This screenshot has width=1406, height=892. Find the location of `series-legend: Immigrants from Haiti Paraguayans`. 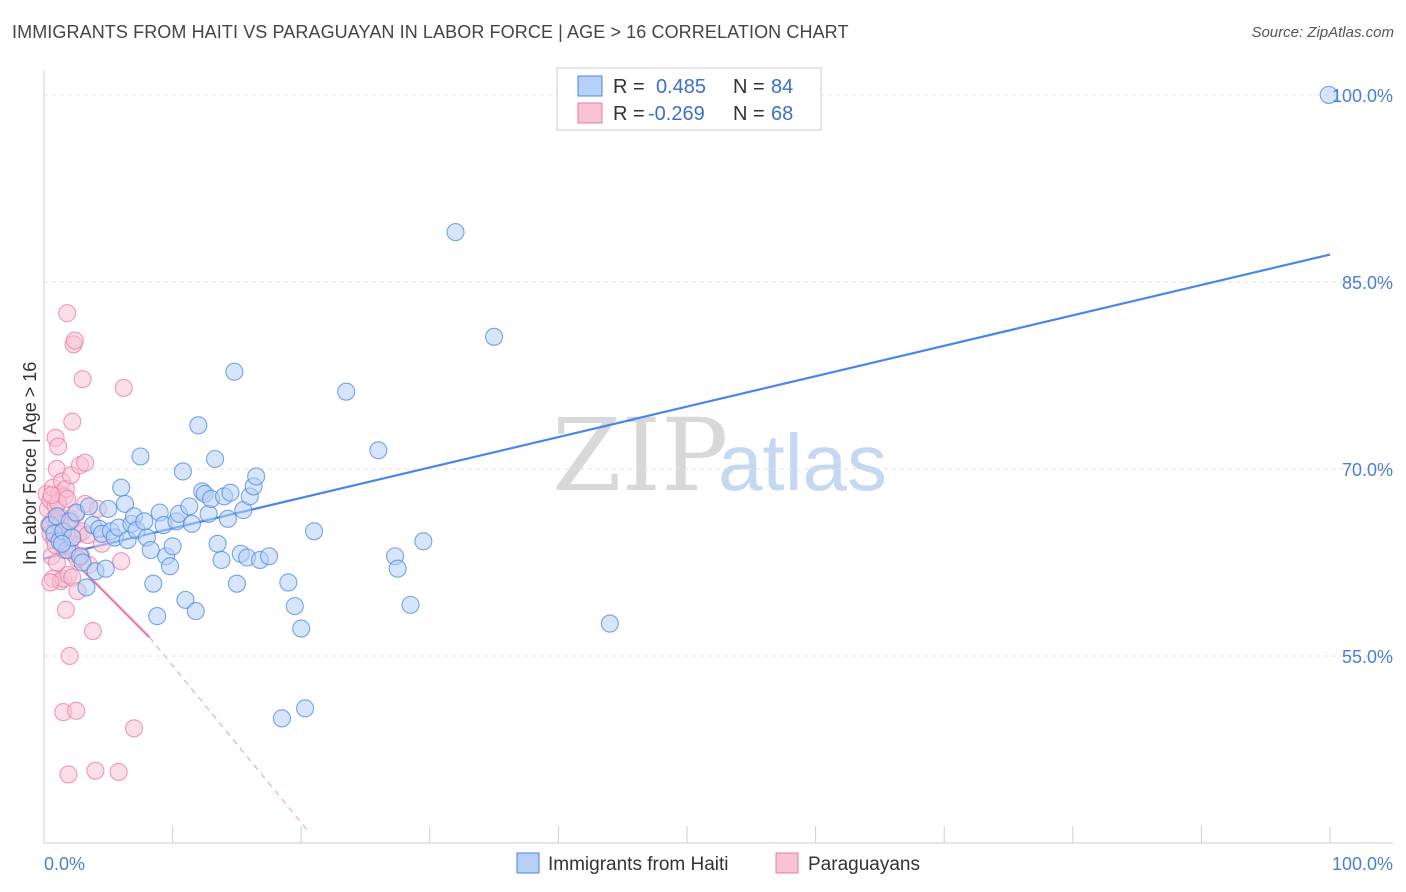

series-legend: Immigrants from Haiti Paraguayans is located at coordinates (718, 863).